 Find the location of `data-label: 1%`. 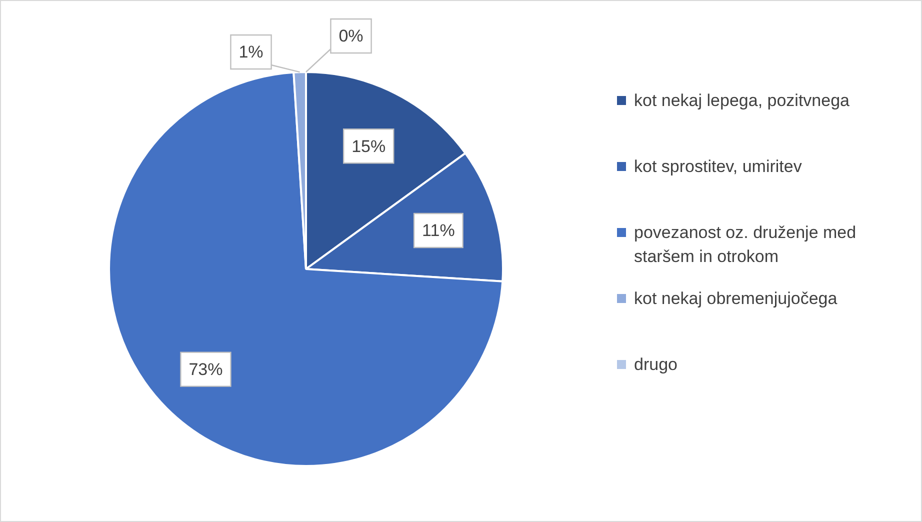

data-label: 1% is located at coordinates (251, 52).